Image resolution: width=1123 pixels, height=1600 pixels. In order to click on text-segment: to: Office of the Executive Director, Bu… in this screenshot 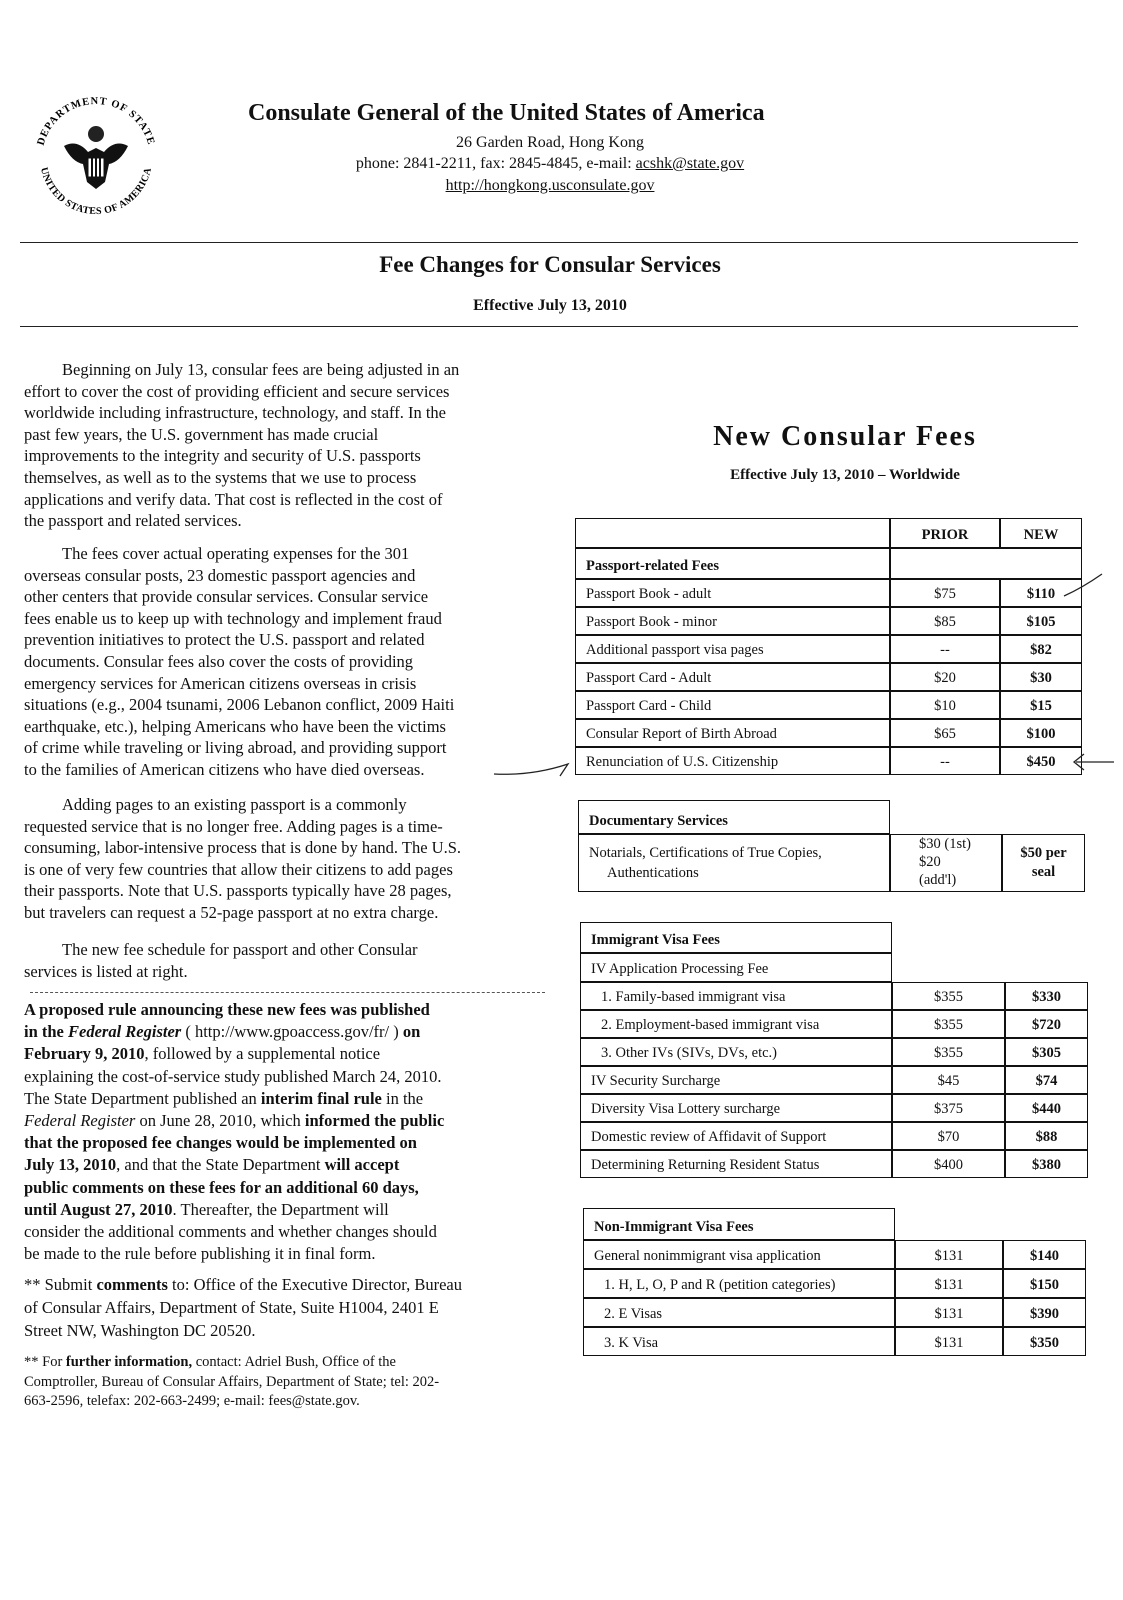, I will do `click(315, 1284)`.